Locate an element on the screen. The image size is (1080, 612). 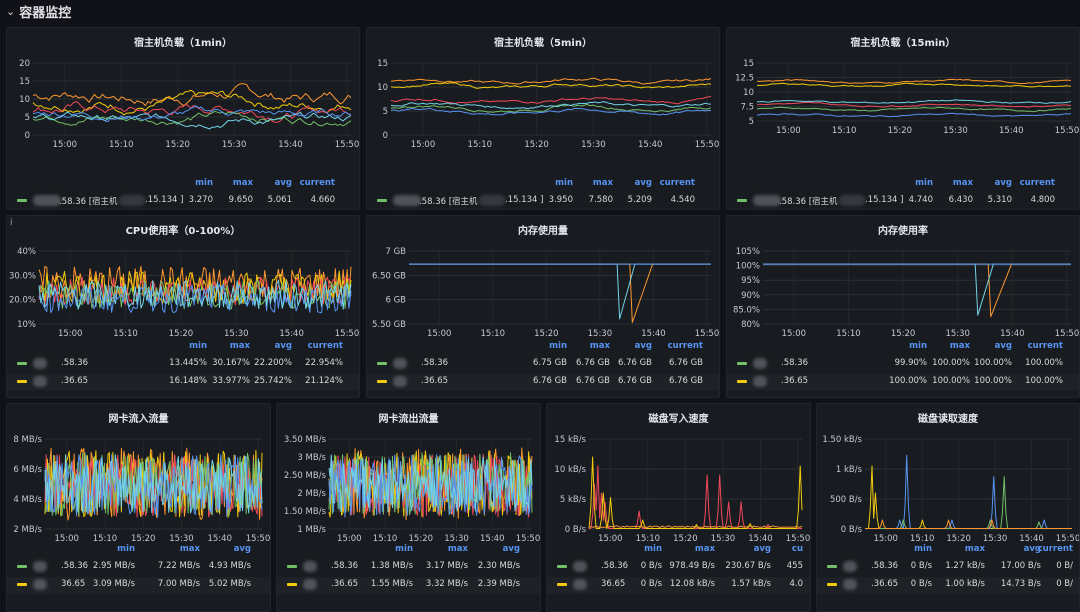
info-icon: i is located at coordinates (11, 223).